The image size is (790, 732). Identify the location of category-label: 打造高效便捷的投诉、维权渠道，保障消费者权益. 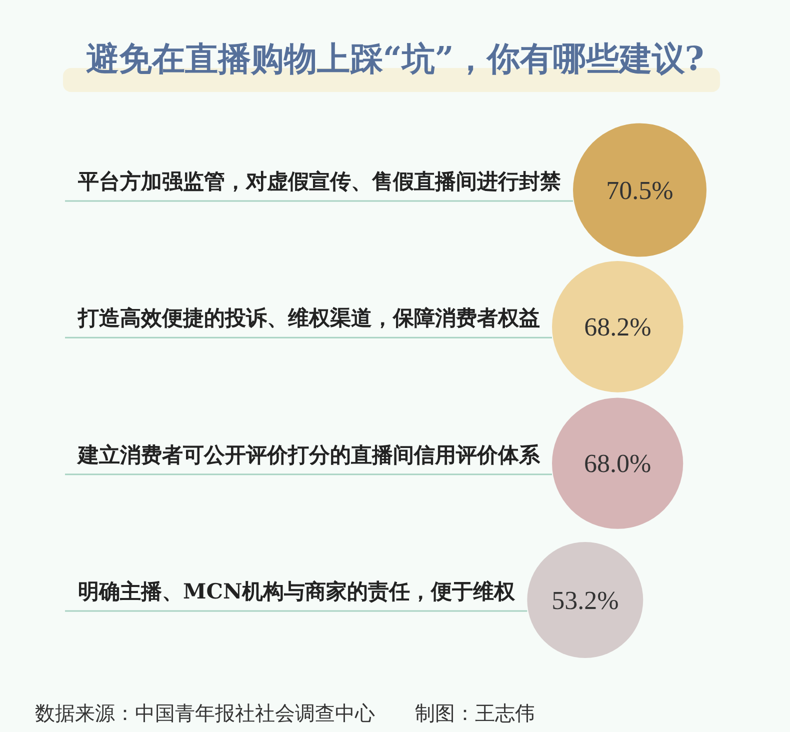
(308, 317).